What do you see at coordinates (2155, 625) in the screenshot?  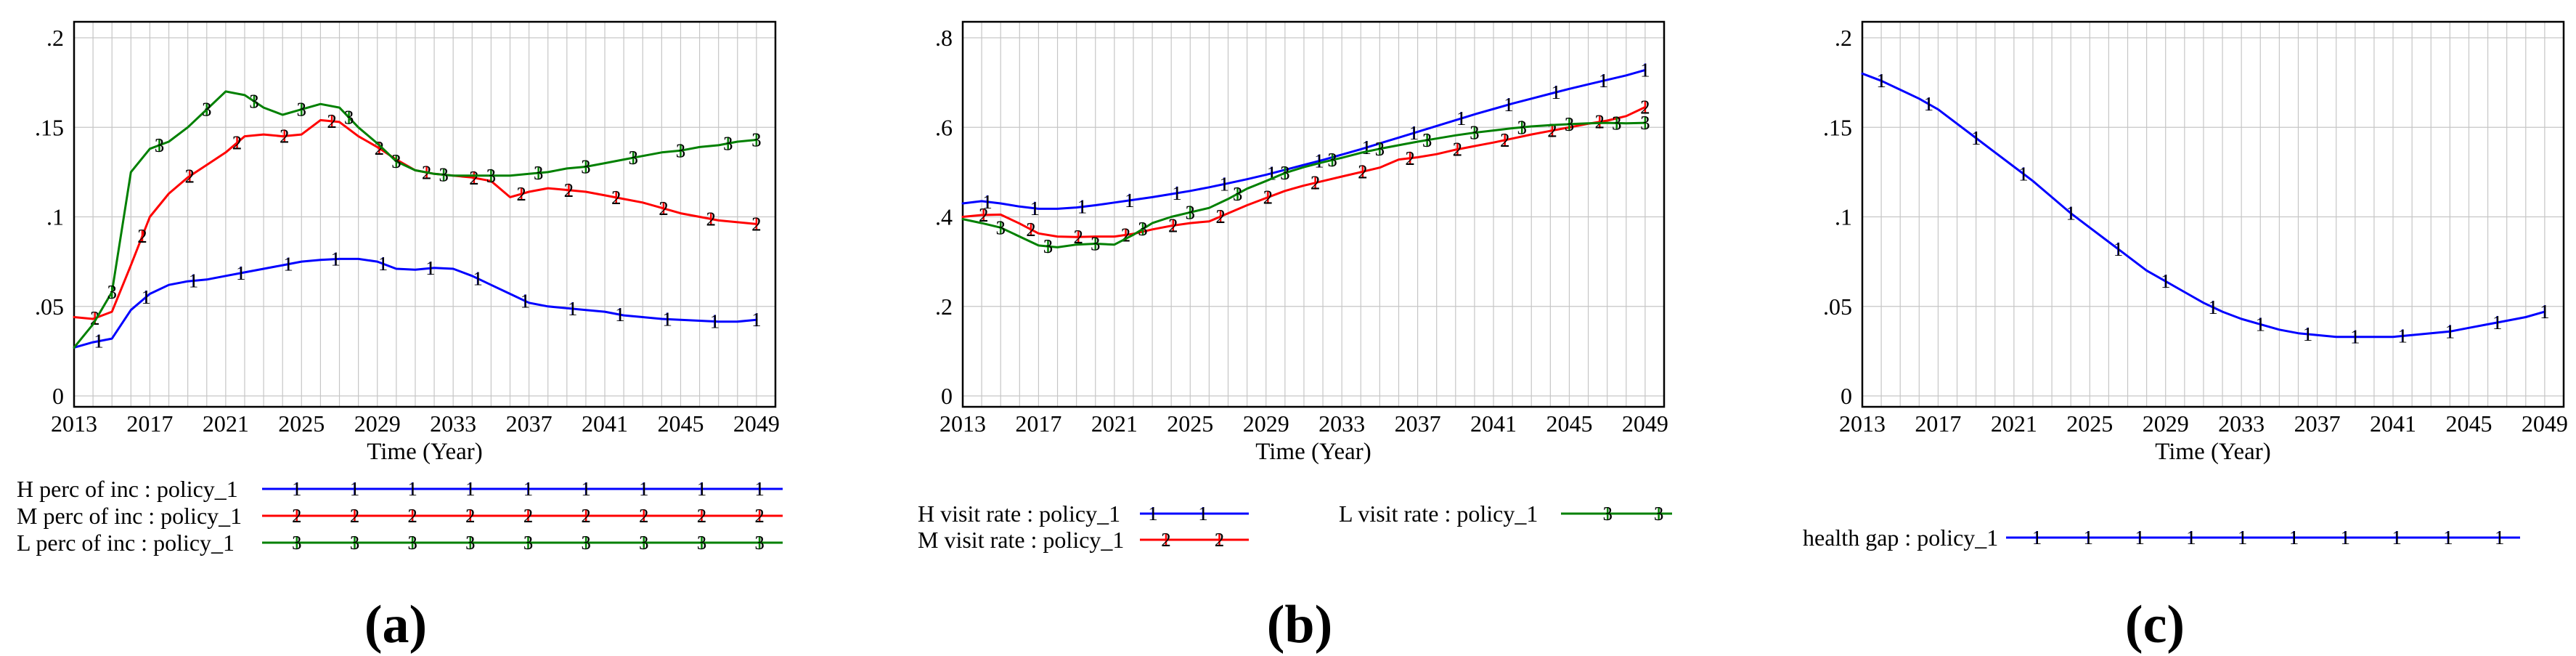 I see `panel-caption: (c)` at bounding box center [2155, 625].